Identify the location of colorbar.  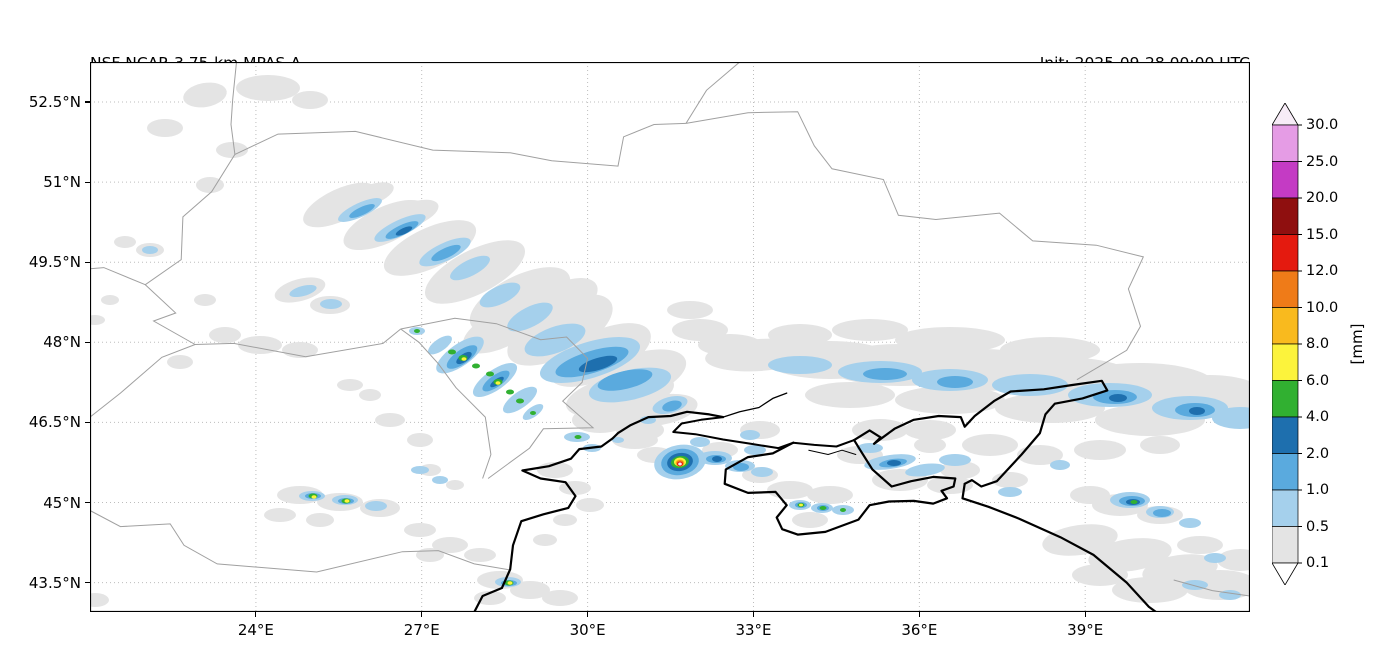
(1287, 344).